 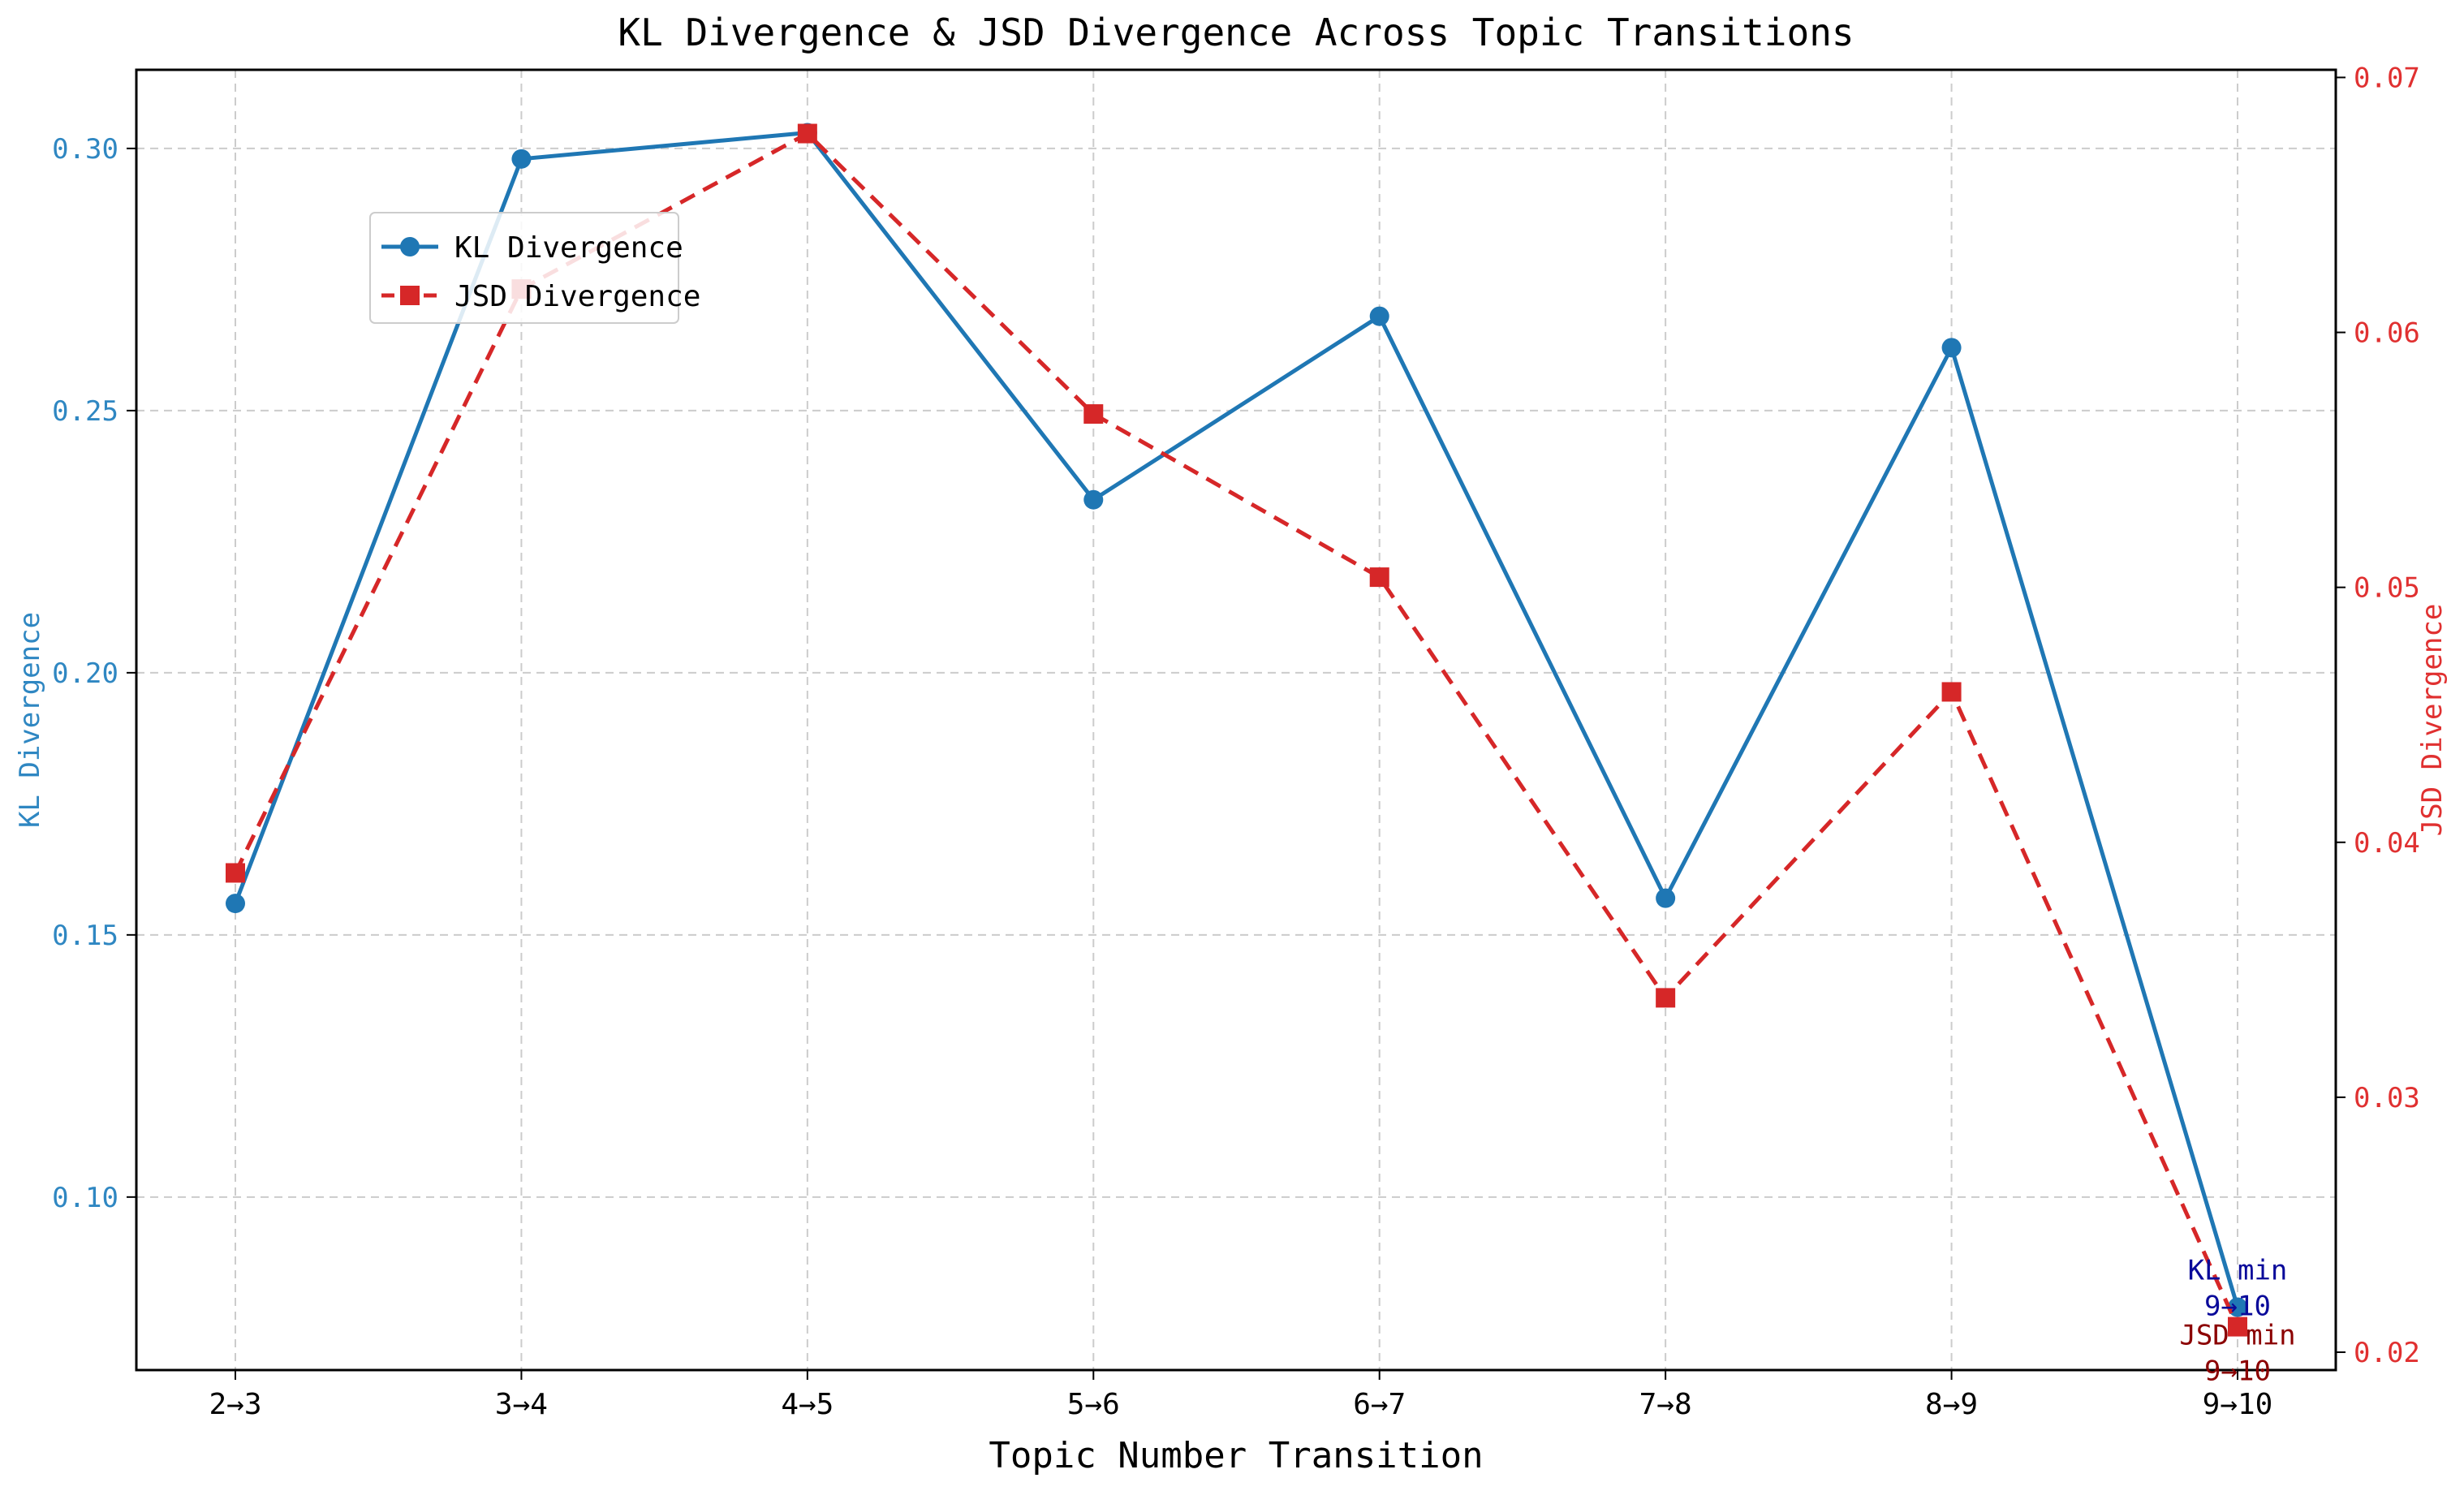 What do you see at coordinates (2387, 333) in the screenshot?
I see `y-right-tick-label: 0.06` at bounding box center [2387, 333].